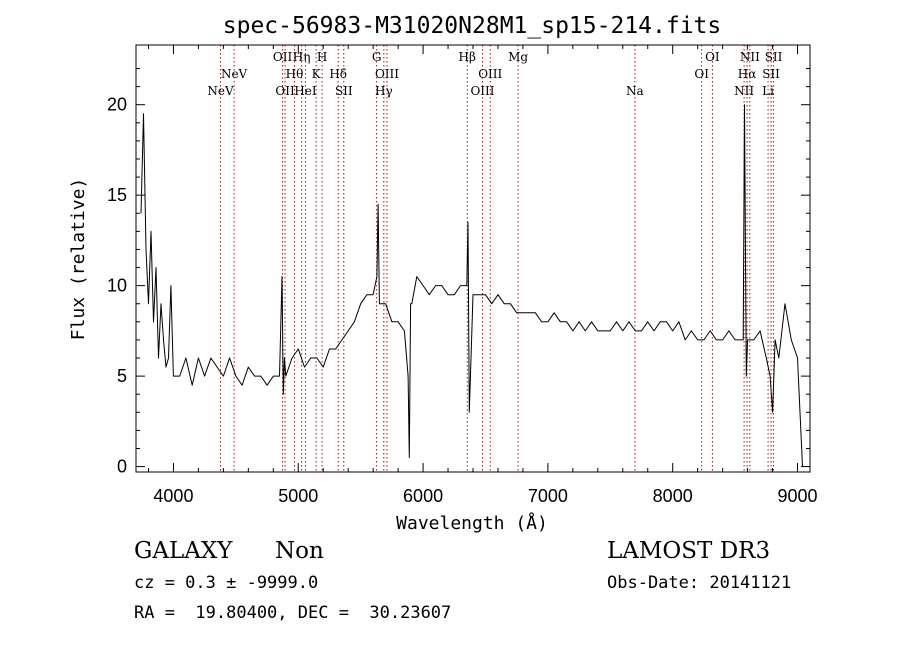 The height and width of the screenshot is (649, 900). Describe the element at coordinates (117, 195) in the screenshot. I see `y-tick-label-15: 15` at that location.